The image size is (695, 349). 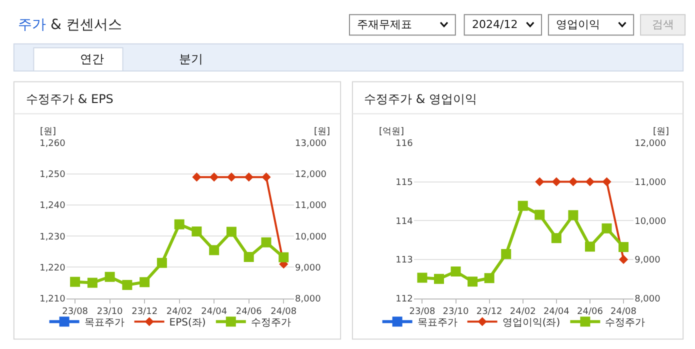 What do you see at coordinates (53, 206) in the screenshot?
I see `y-tick-label: 1,240` at bounding box center [53, 206].